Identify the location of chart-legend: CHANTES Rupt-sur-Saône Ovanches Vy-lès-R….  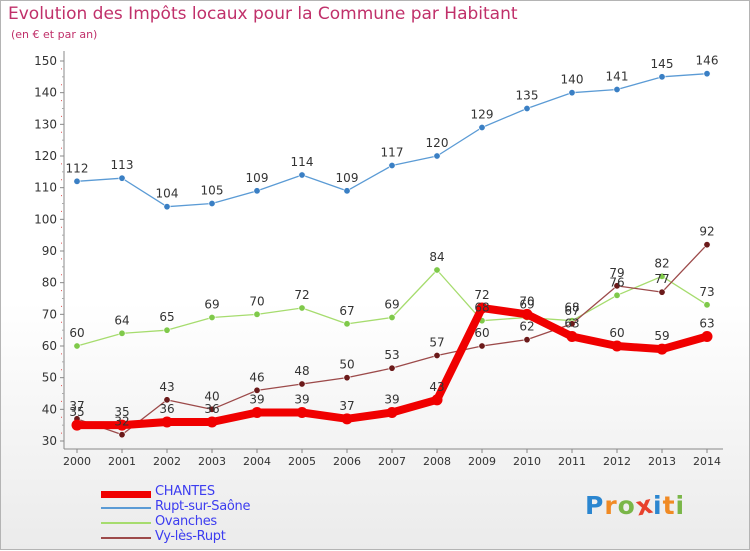
(211, 514).